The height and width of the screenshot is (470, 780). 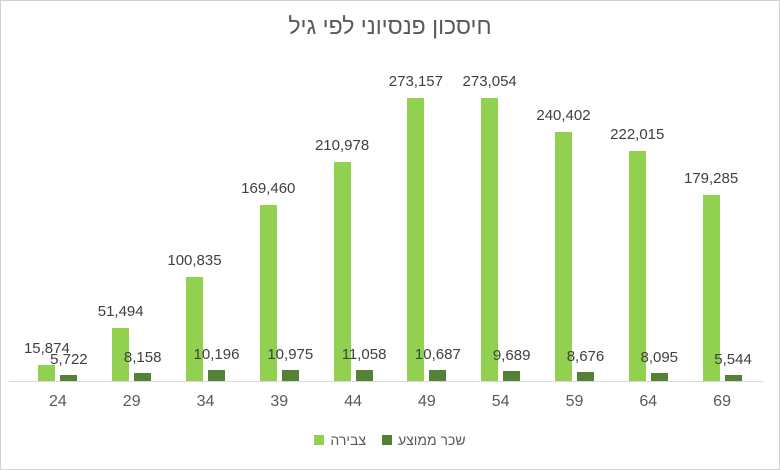 What do you see at coordinates (132, 239) in the screenshot?
I see `bar-group-29: 51,494 8,158` at bounding box center [132, 239].